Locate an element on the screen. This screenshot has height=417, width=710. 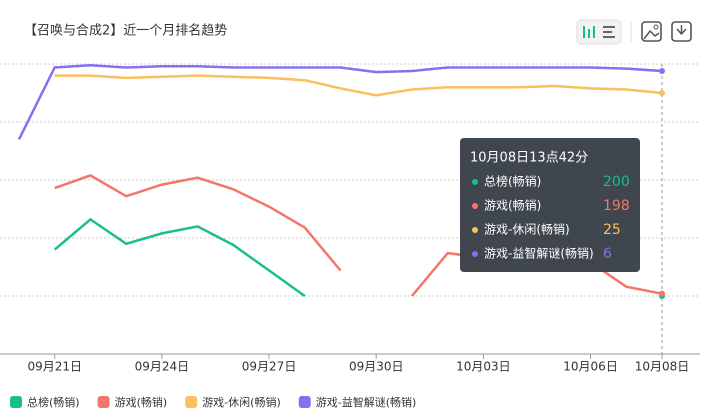
tooltip-value: 6 is located at coordinates (607, 254).